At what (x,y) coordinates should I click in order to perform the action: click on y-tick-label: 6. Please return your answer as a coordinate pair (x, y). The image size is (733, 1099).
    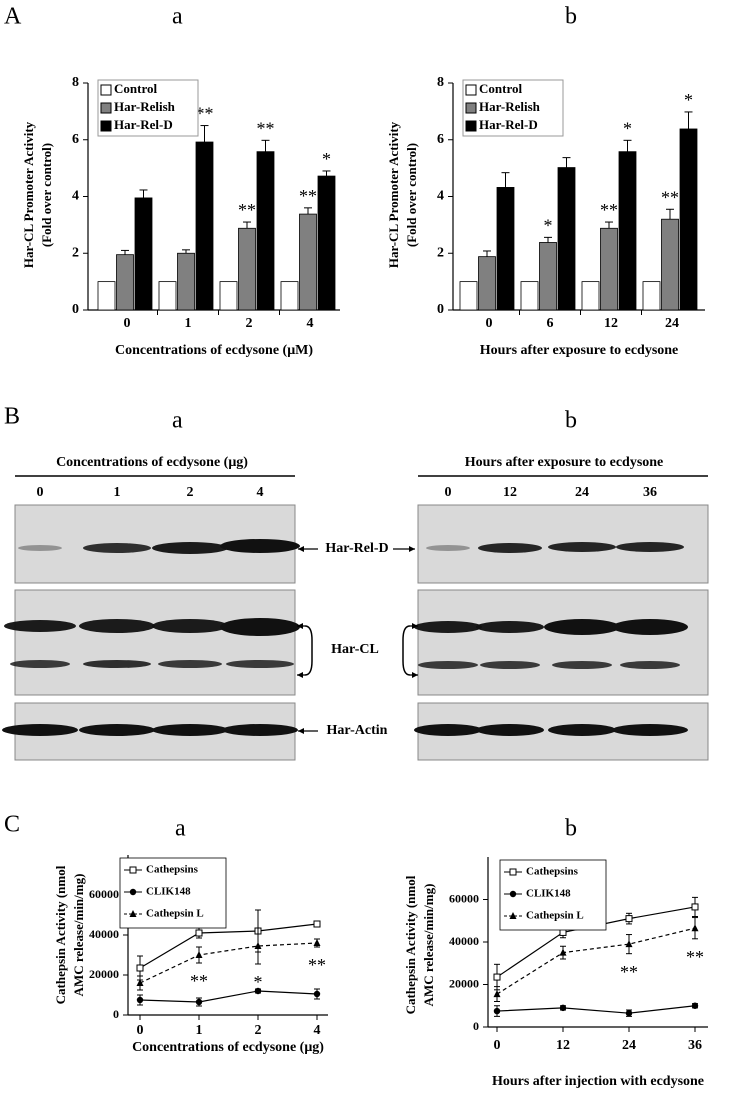
    Looking at the image, I should click on (75, 139).